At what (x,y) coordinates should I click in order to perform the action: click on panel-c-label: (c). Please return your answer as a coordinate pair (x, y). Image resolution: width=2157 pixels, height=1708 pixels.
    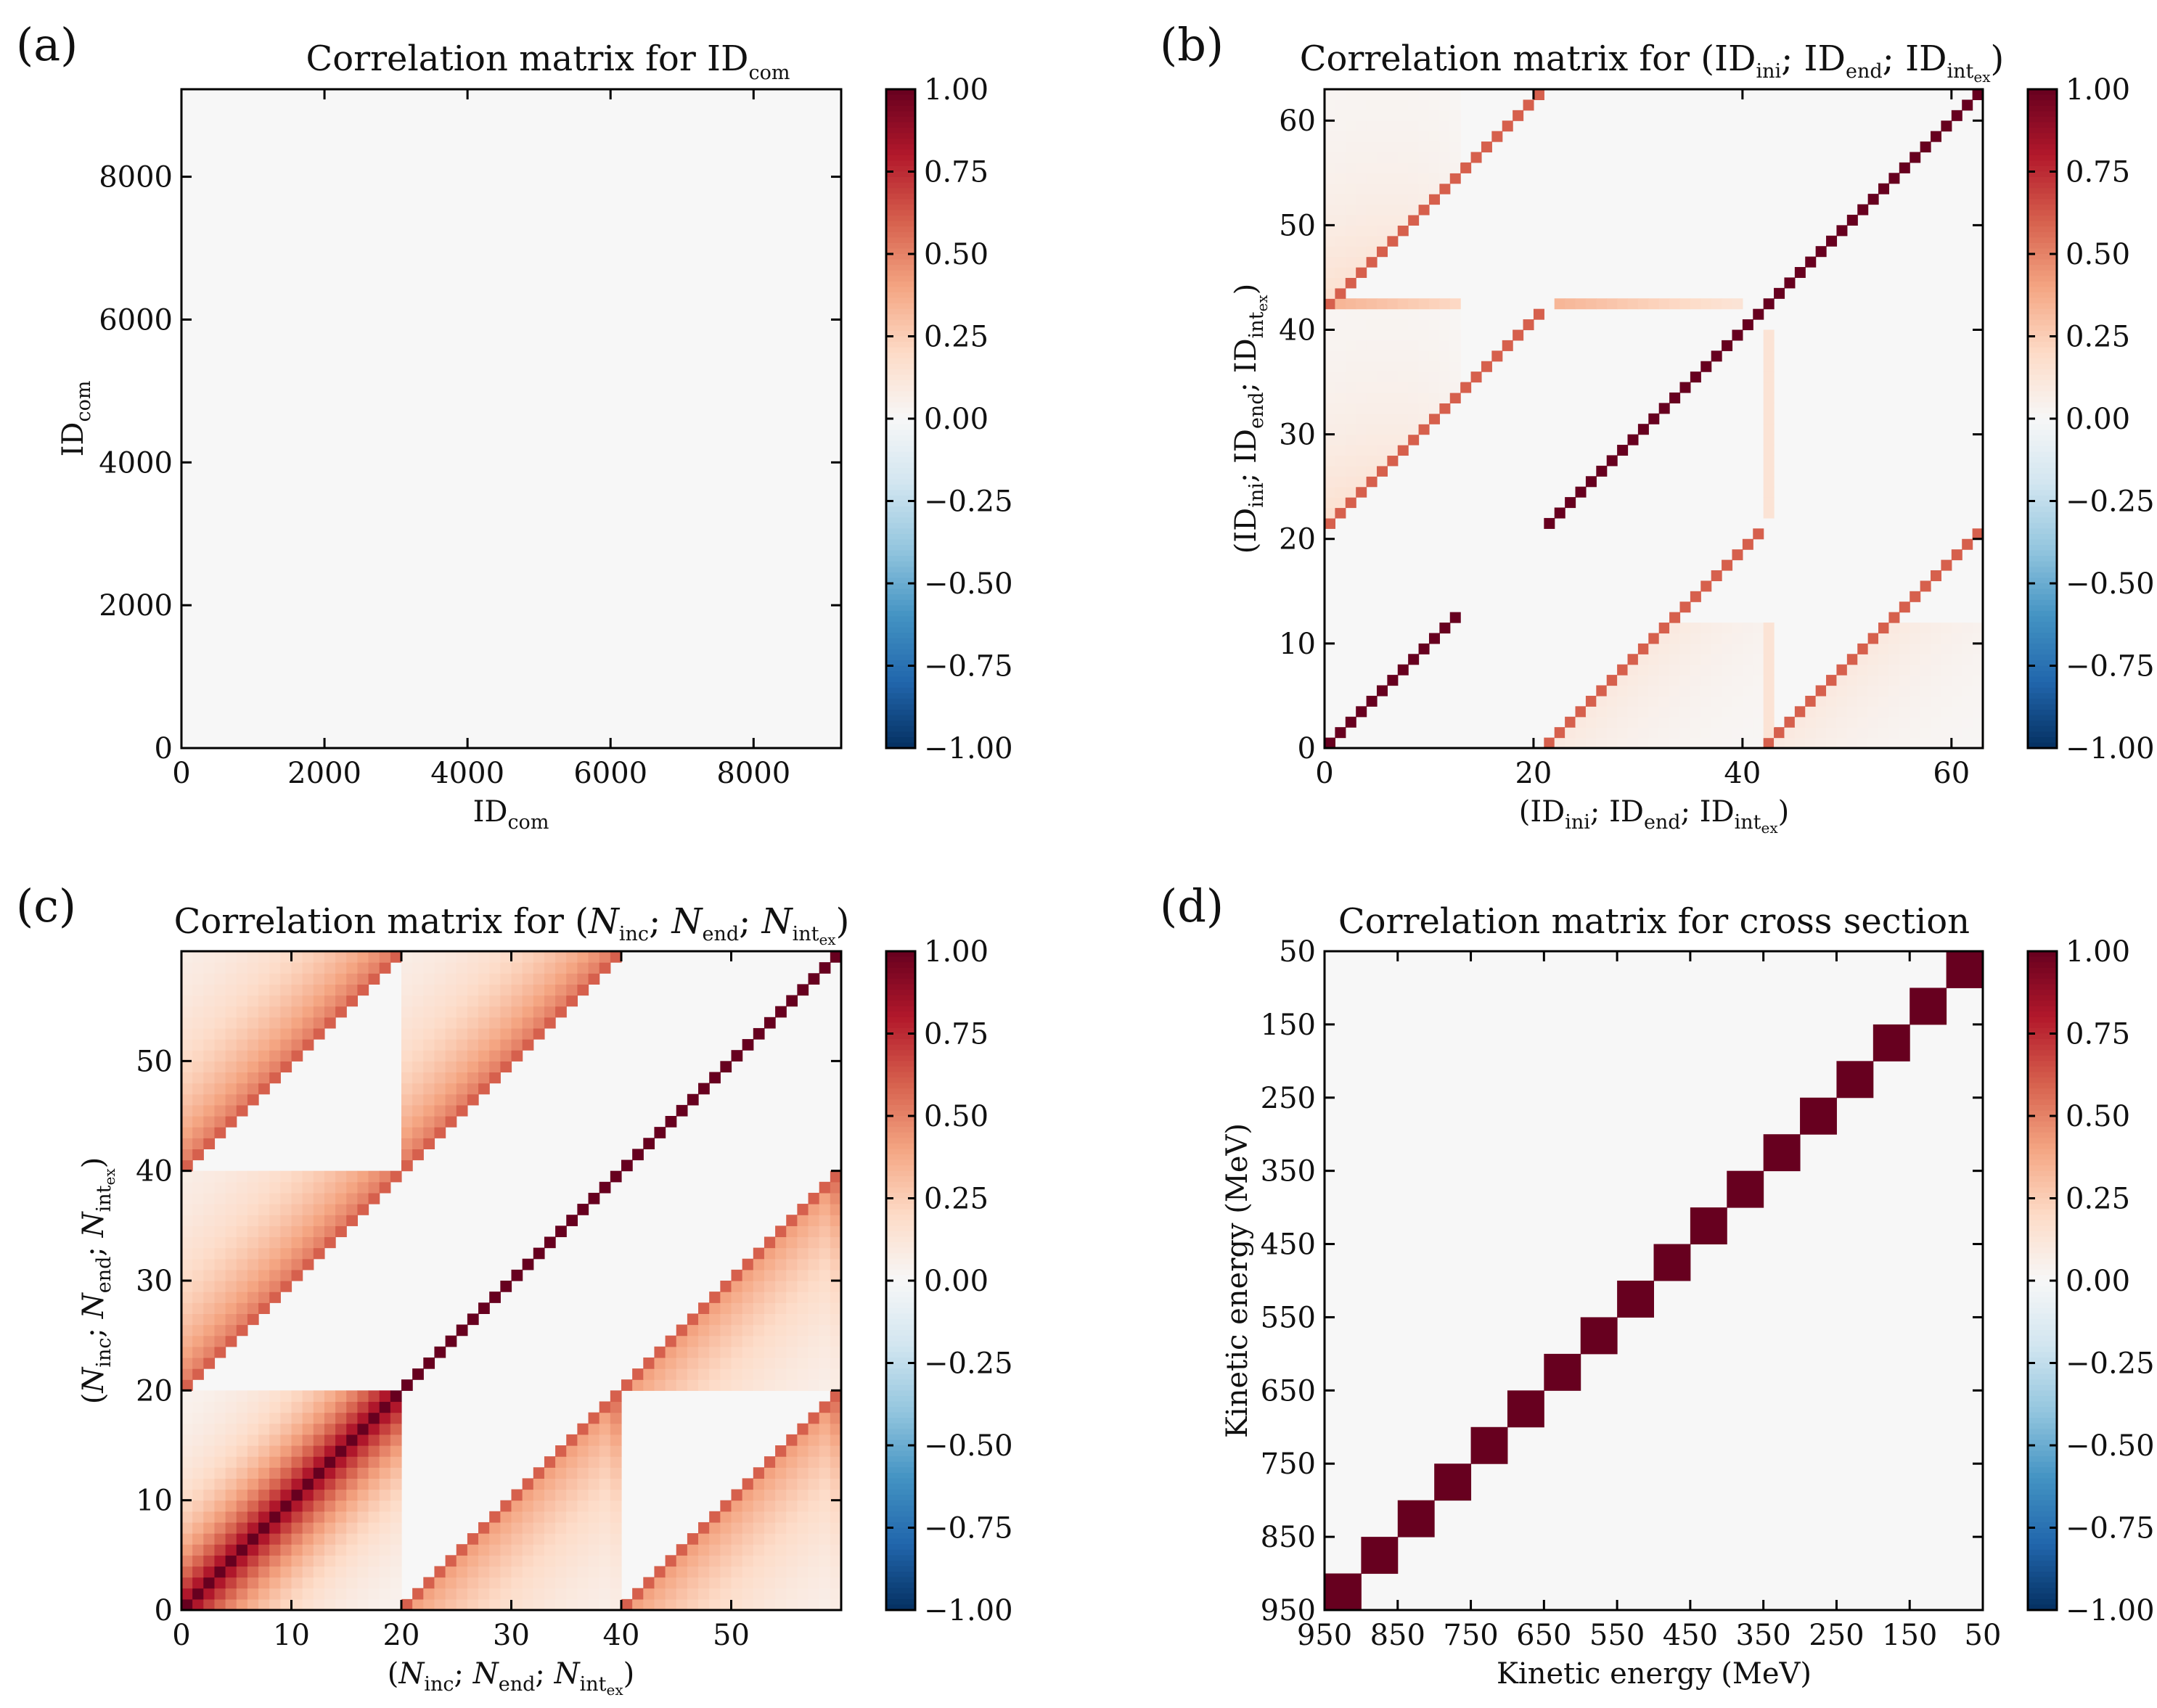
    Looking at the image, I should click on (46, 906).